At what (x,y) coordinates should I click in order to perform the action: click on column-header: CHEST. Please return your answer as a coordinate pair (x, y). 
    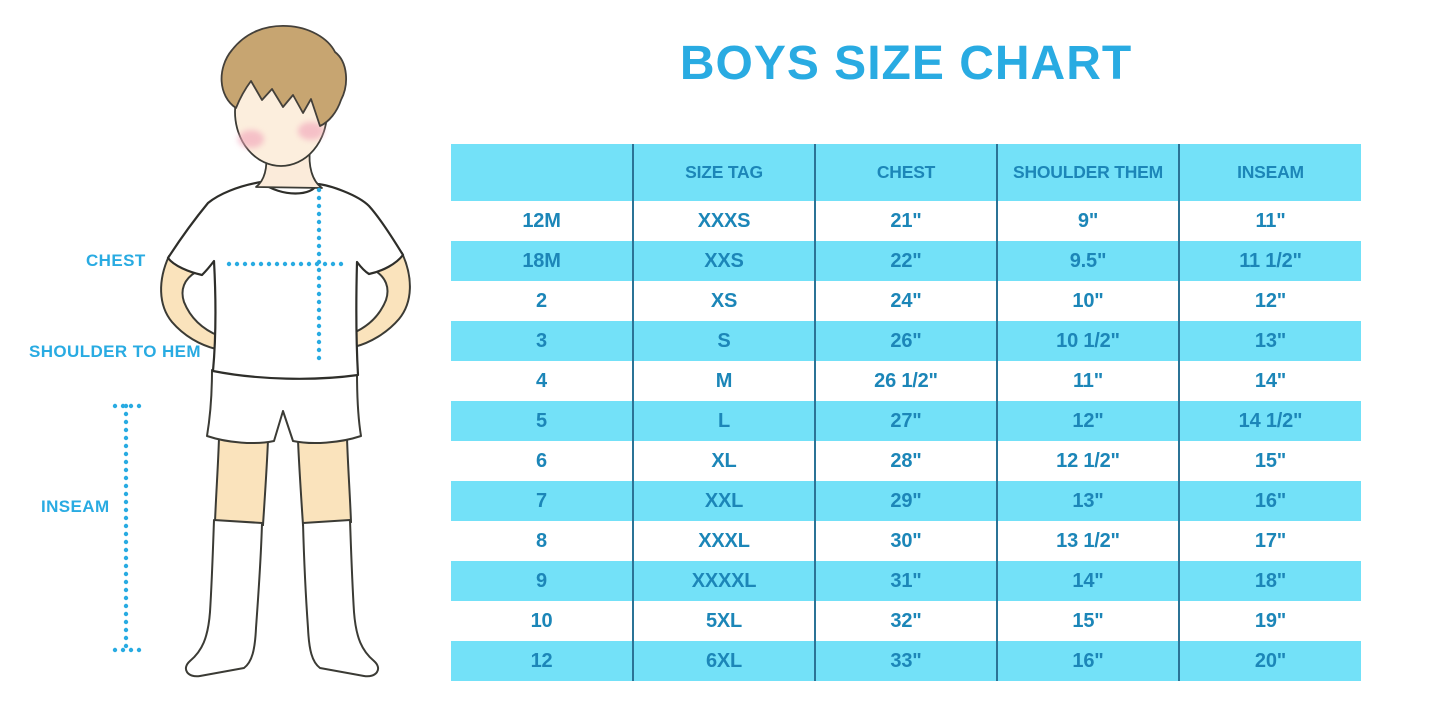
    Looking at the image, I should click on (905, 172).